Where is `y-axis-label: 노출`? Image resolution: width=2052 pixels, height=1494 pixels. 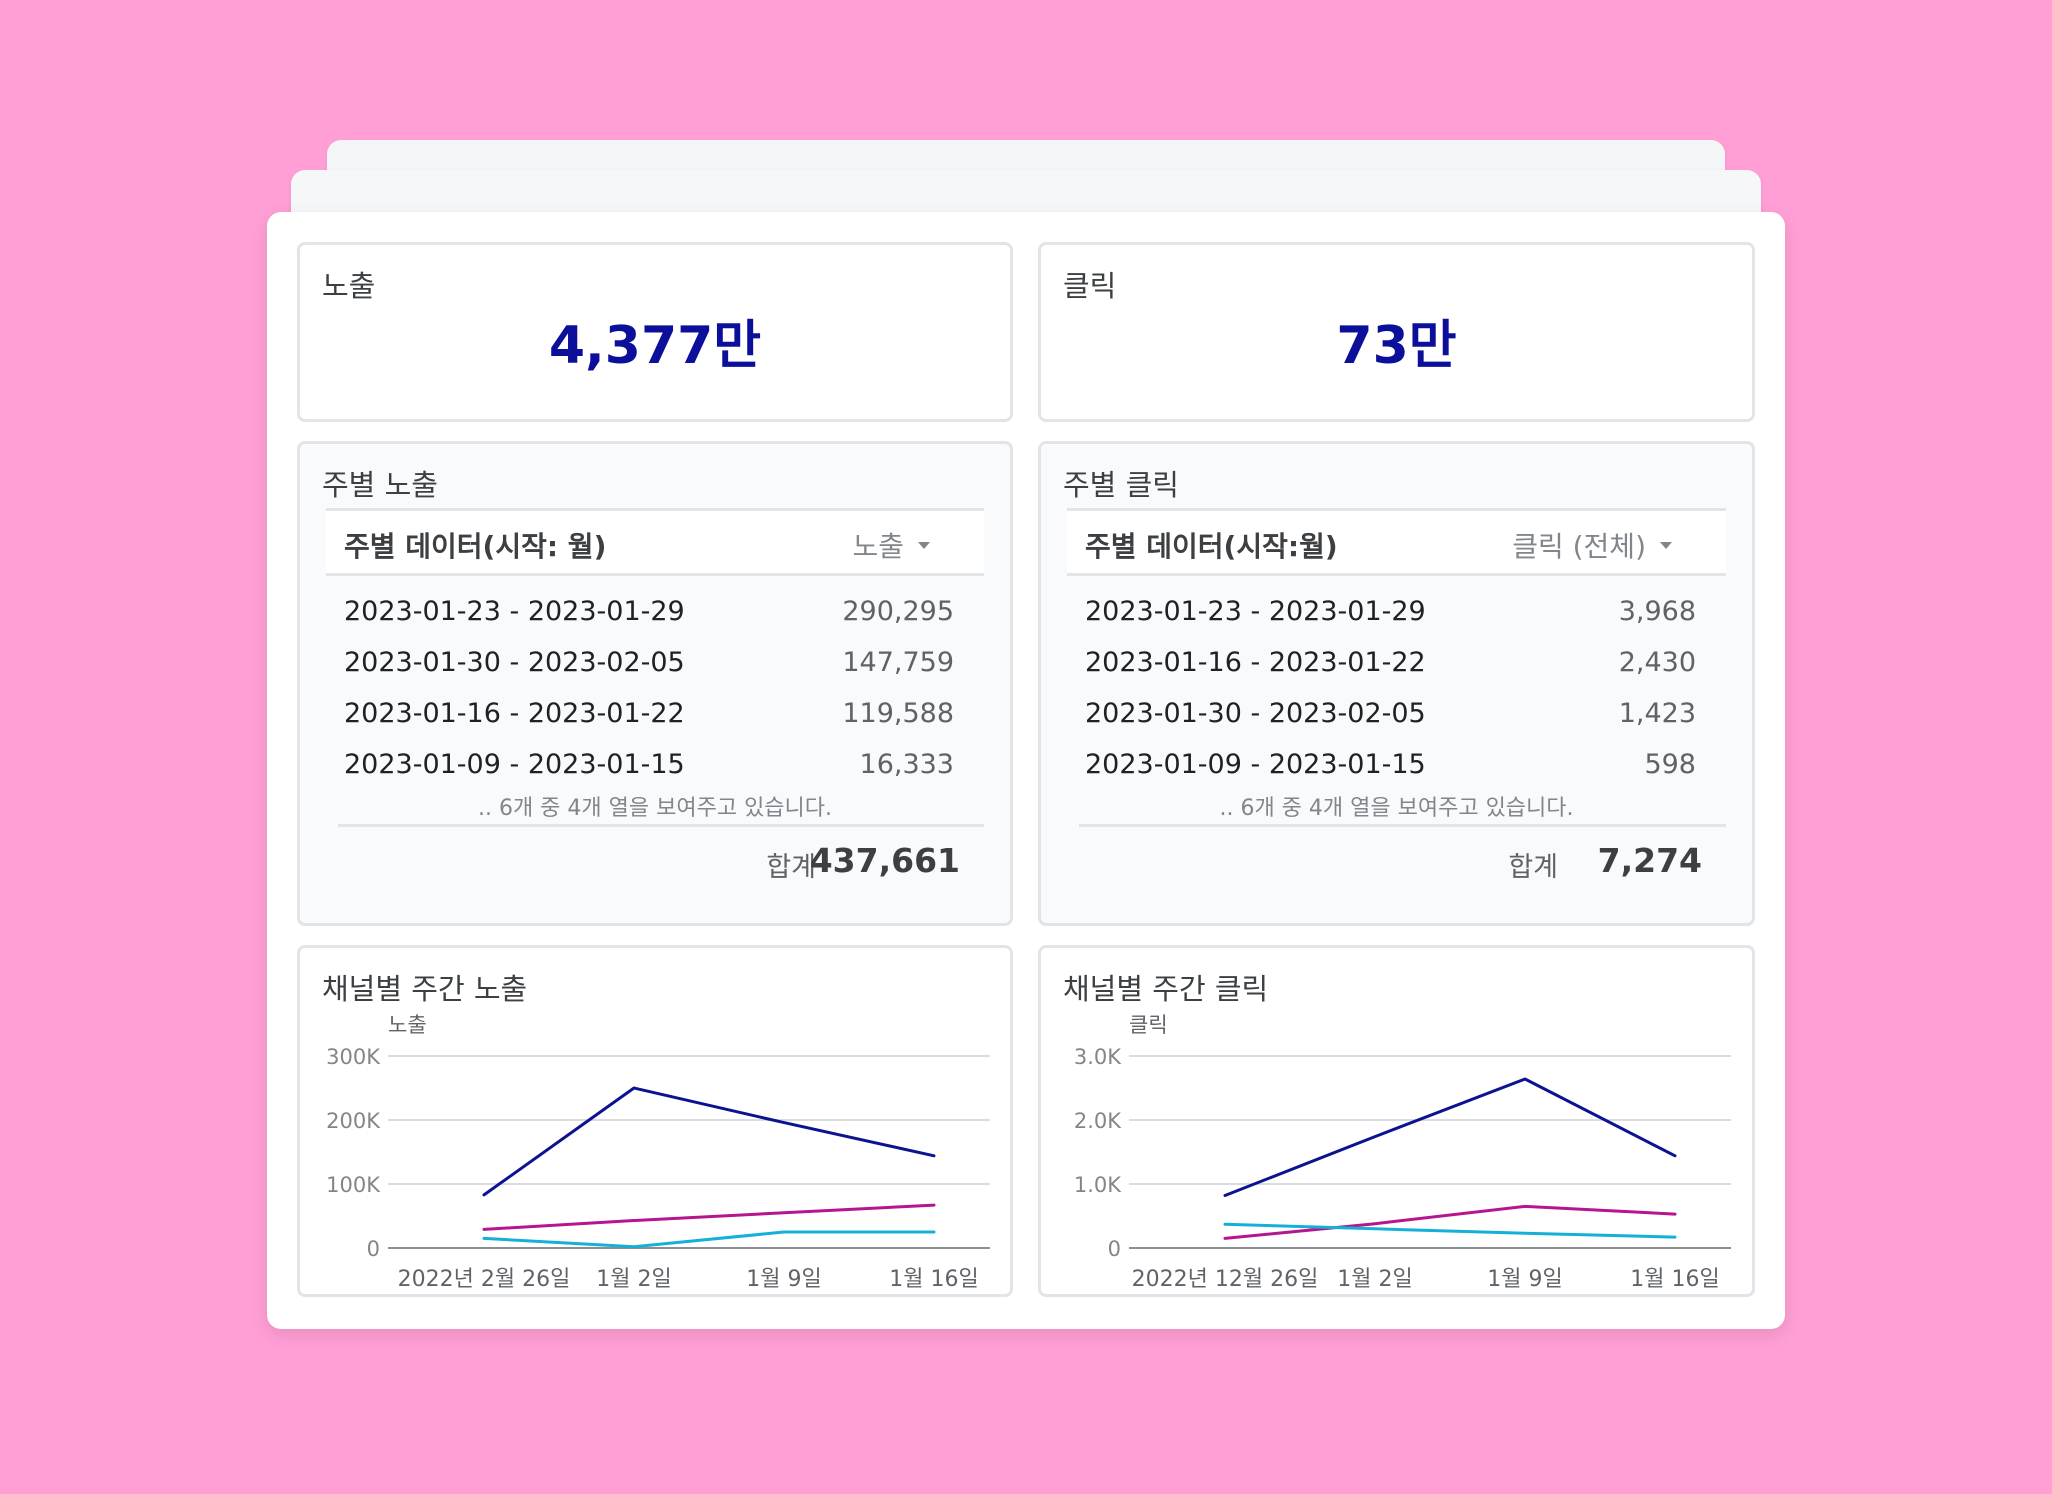 y-axis-label: 노출 is located at coordinates (407, 1025).